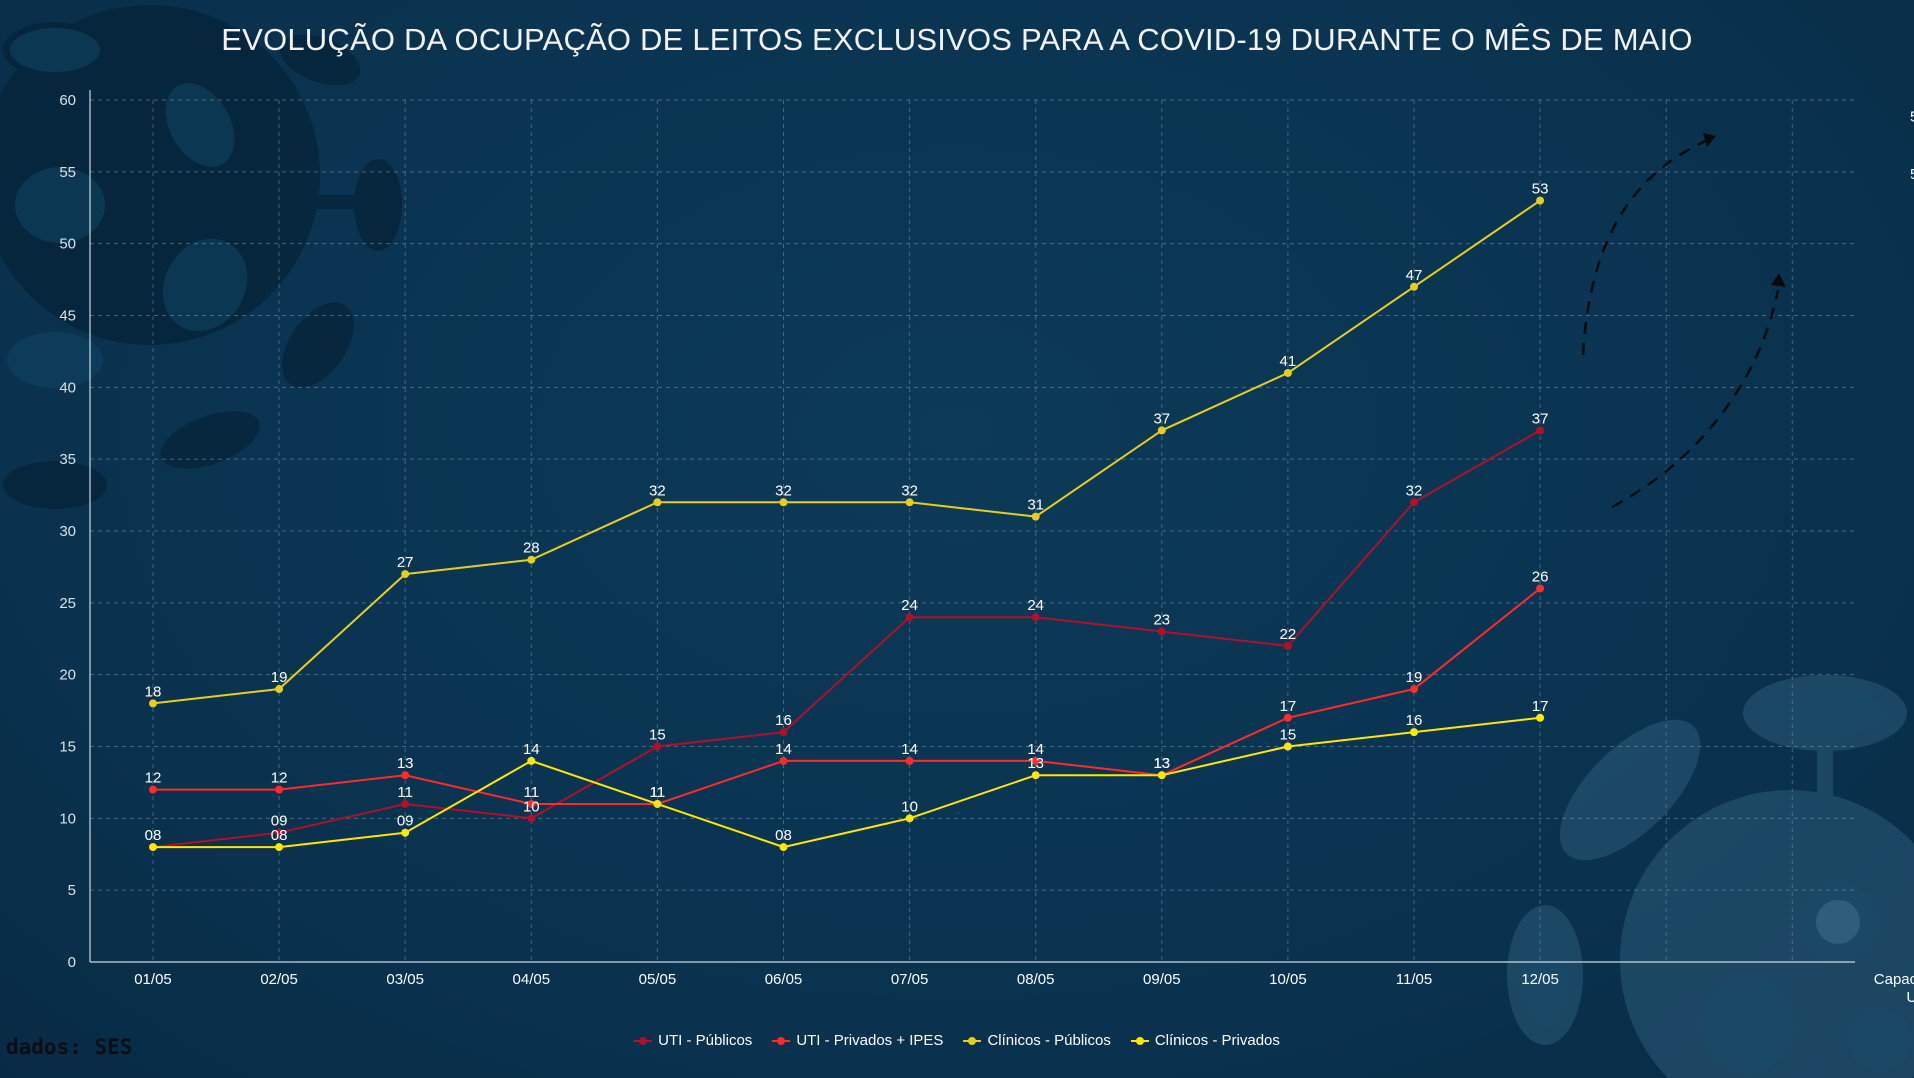 Image resolution: width=1914 pixels, height=1078 pixels. What do you see at coordinates (1288, 979) in the screenshot?
I see `x-tick-label: 10/05` at bounding box center [1288, 979].